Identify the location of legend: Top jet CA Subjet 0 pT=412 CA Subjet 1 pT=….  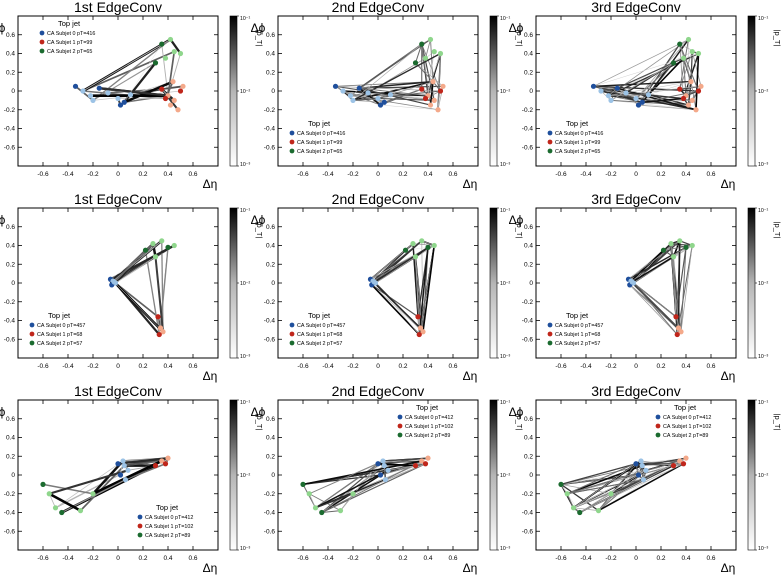
(425, 421).